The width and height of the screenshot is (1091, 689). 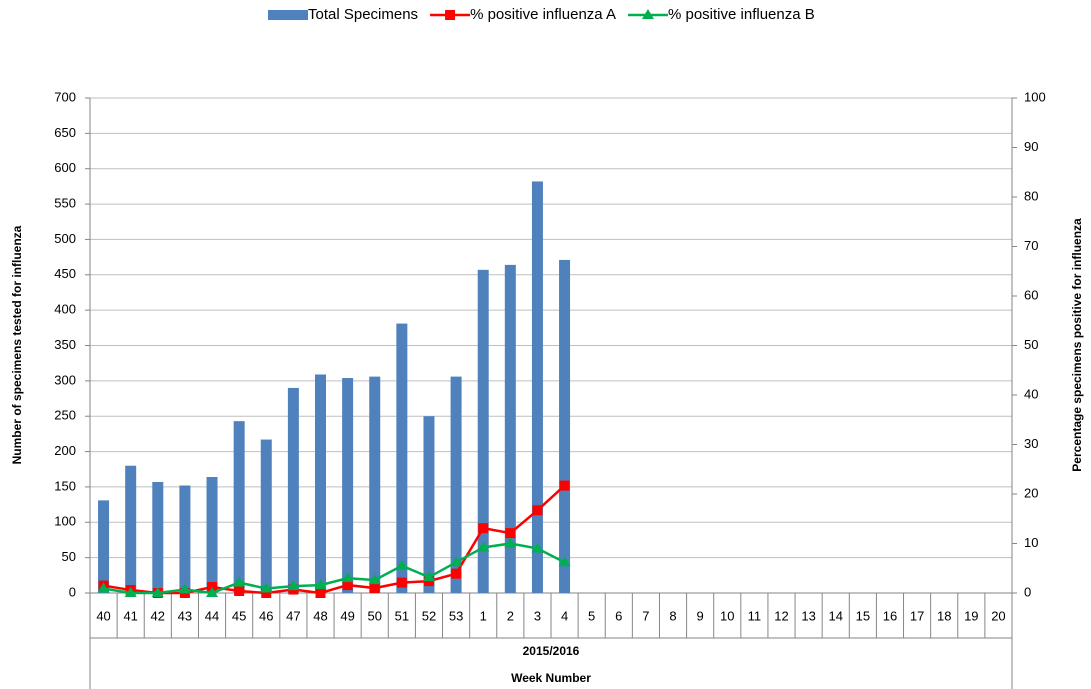 I want to click on x-tick-label: 18, so click(x=944, y=615).